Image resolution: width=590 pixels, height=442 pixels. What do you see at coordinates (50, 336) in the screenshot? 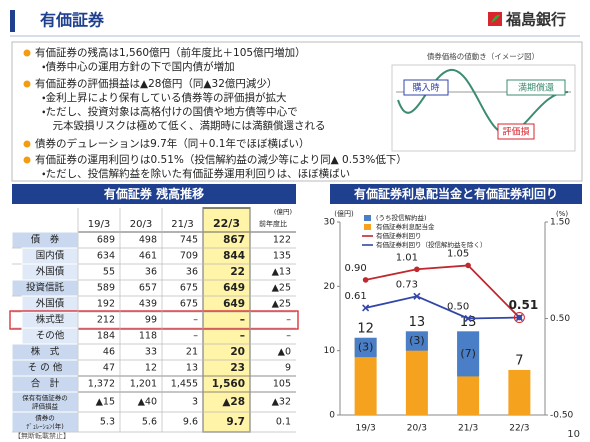
I see `row-label: その他` at bounding box center [50, 336].